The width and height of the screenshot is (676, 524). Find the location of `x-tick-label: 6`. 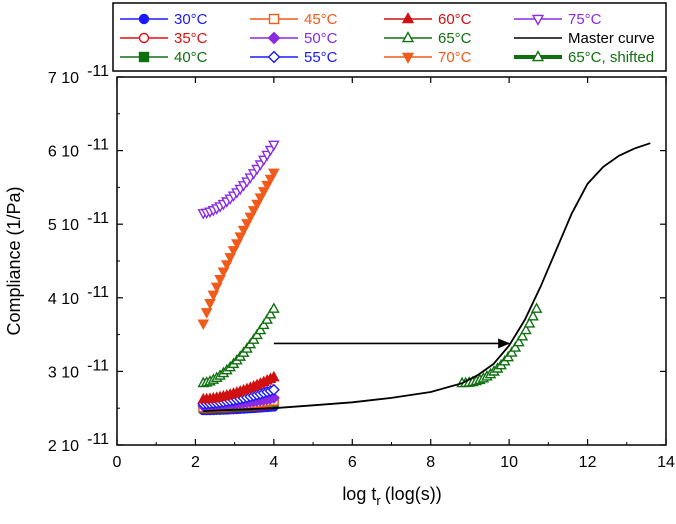

x-tick-label: 6 is located at coordinates (352, 462).